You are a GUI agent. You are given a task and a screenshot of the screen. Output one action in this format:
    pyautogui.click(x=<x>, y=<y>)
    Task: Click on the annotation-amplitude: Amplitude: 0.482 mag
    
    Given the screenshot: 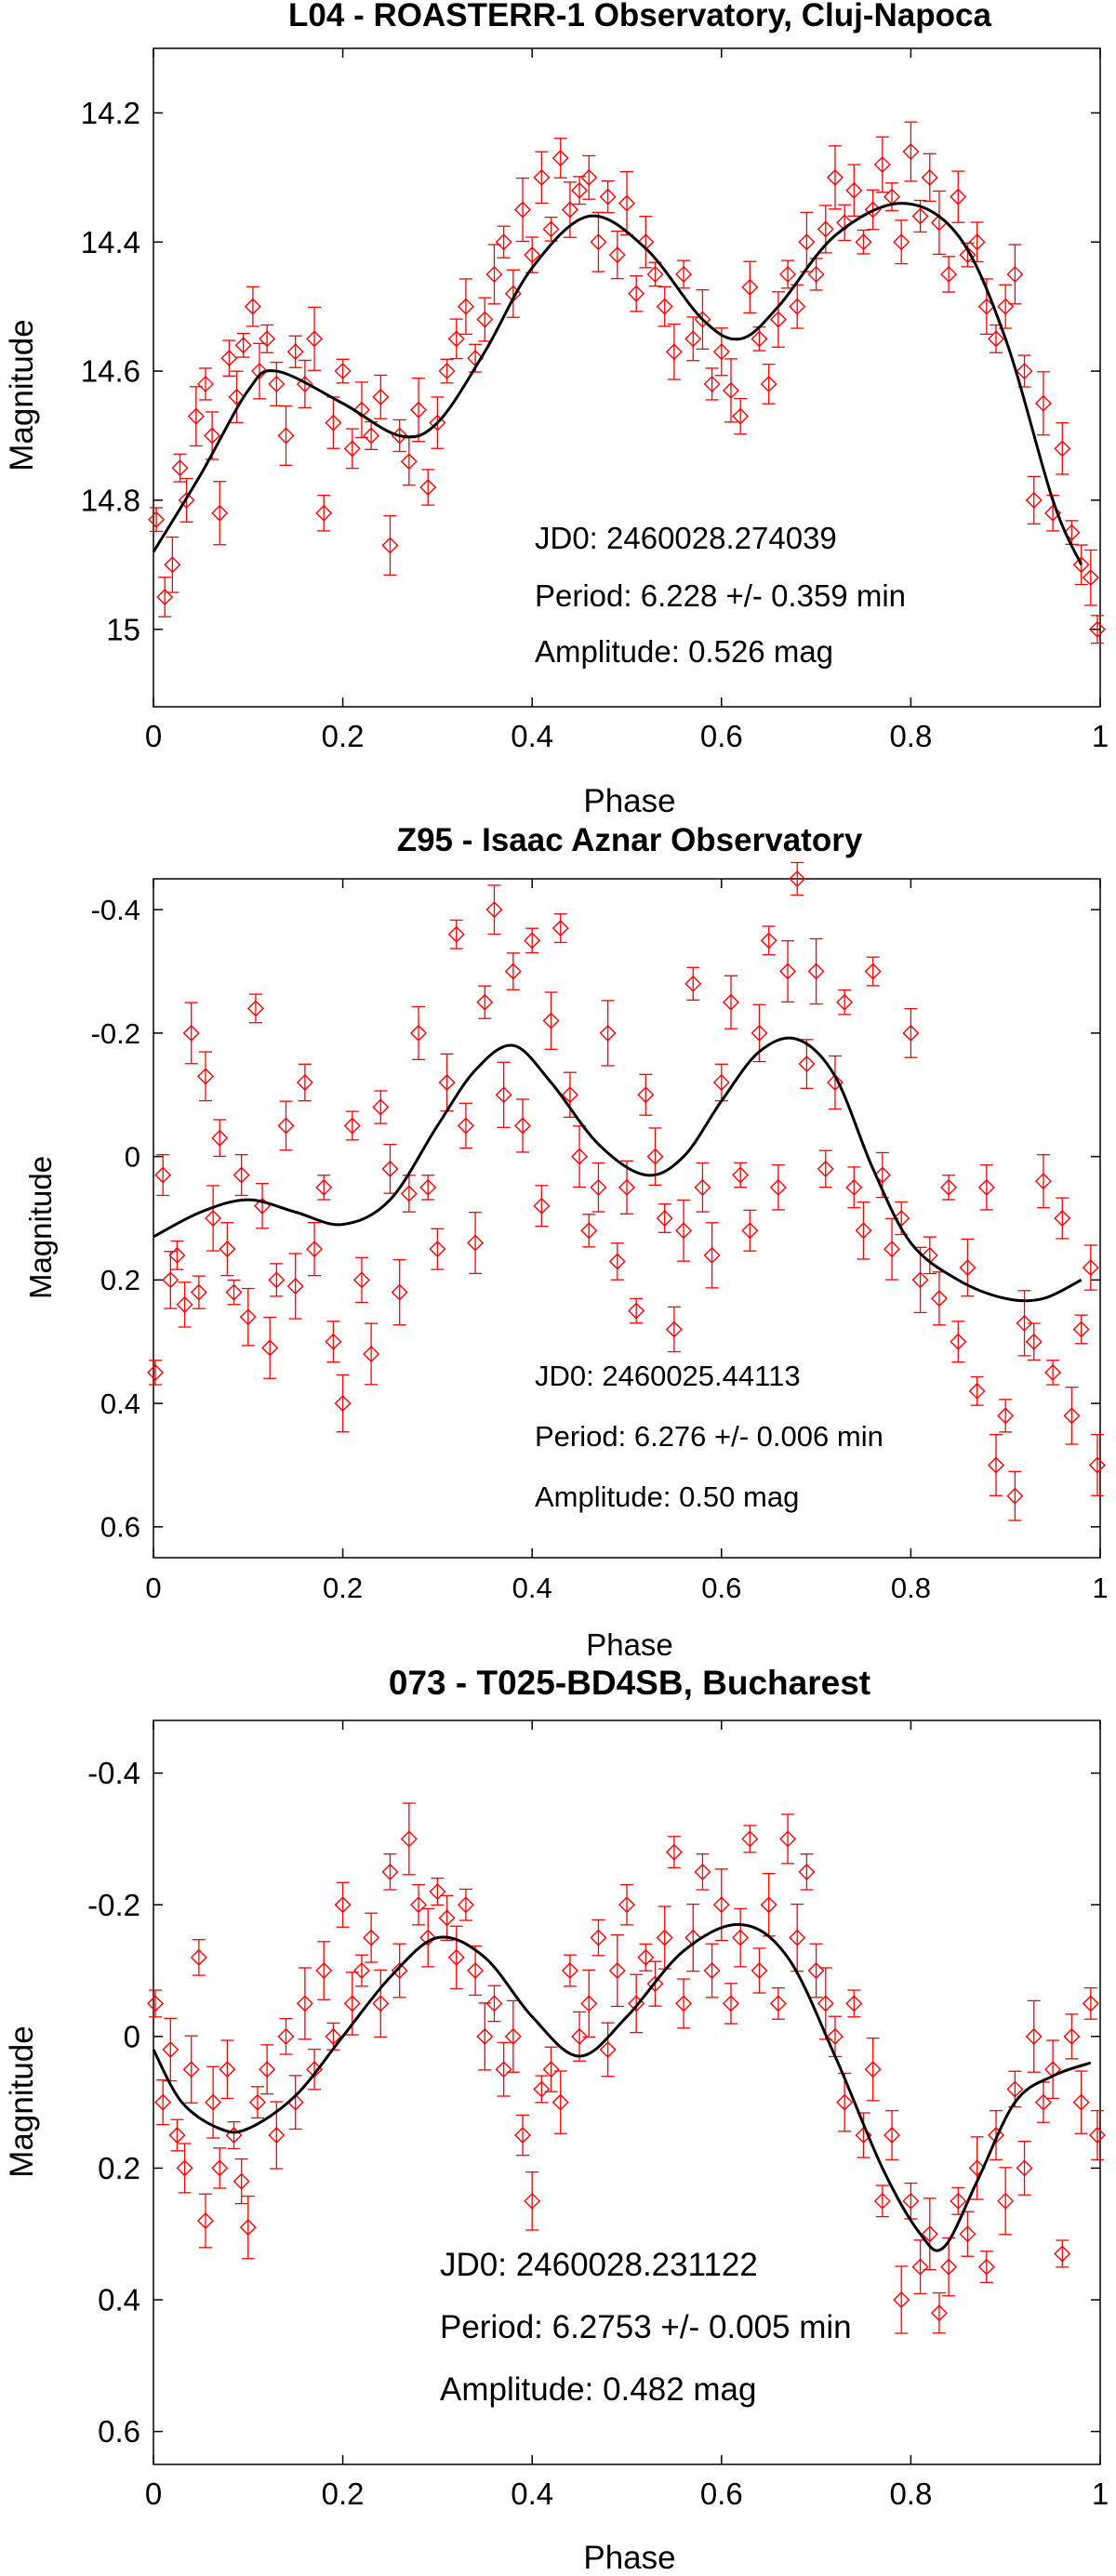 What is the action you would take?
    pyautogui.click(x=598, y=2389)
    